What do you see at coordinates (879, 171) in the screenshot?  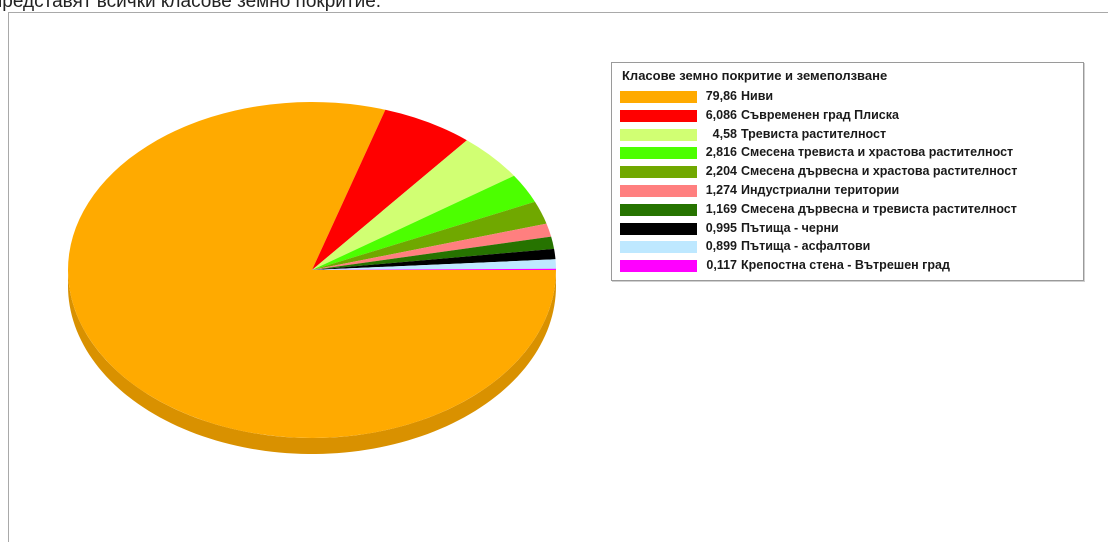 I see `legend-label: Смесена дървесна и храстова растителност` at bounding box center [879, 171].